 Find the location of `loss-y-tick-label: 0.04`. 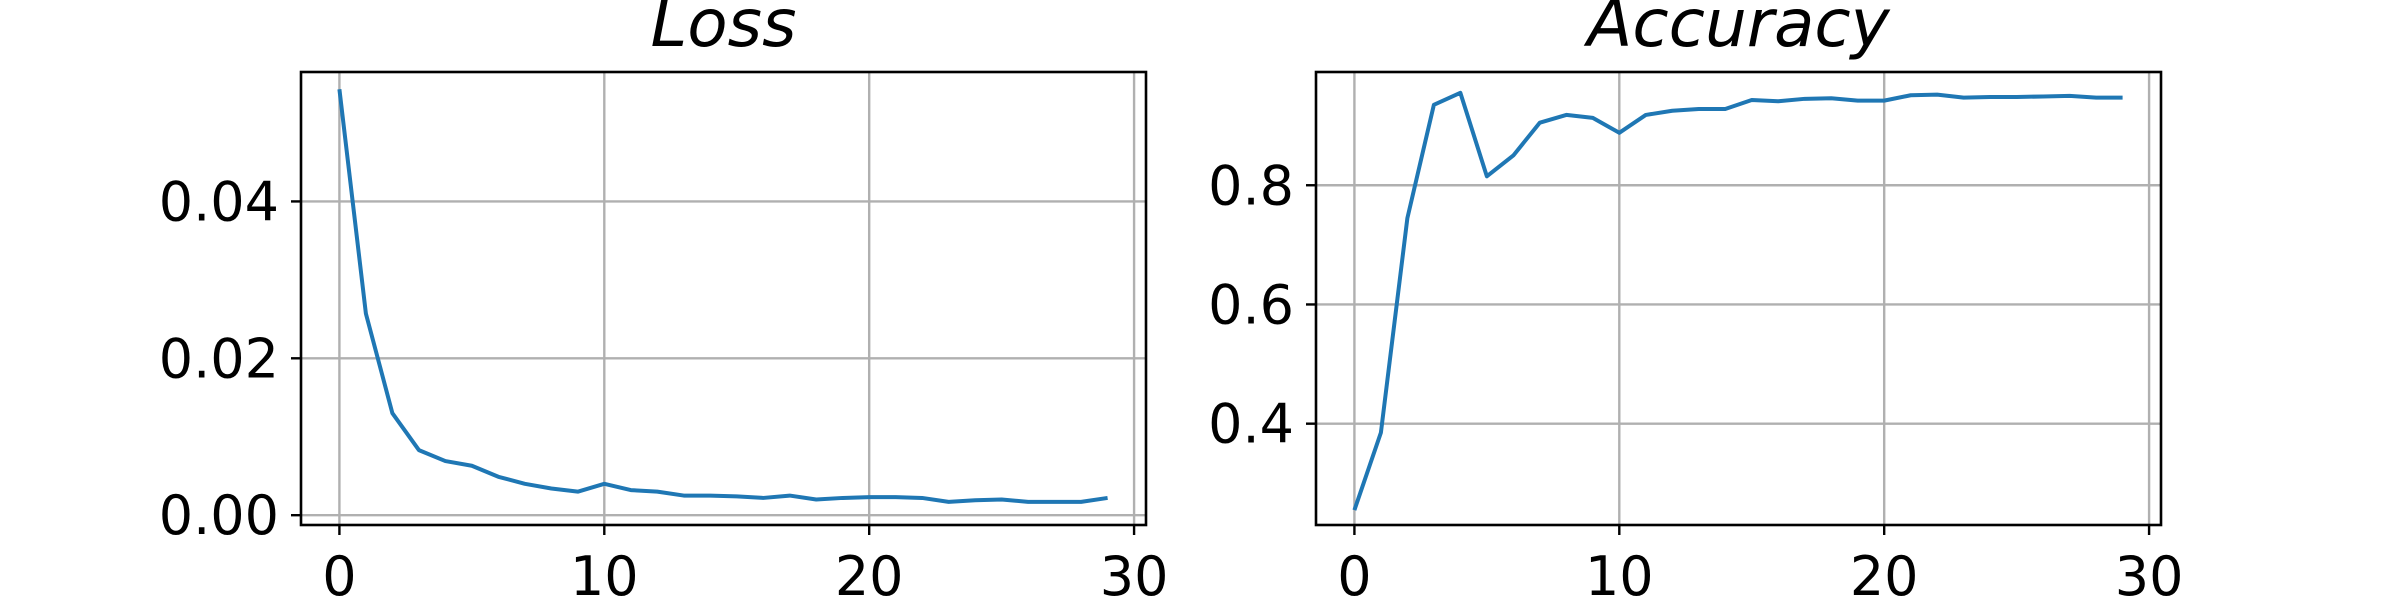

loss-y-tick-label: 0.04 is located at coordinates (219, 201).